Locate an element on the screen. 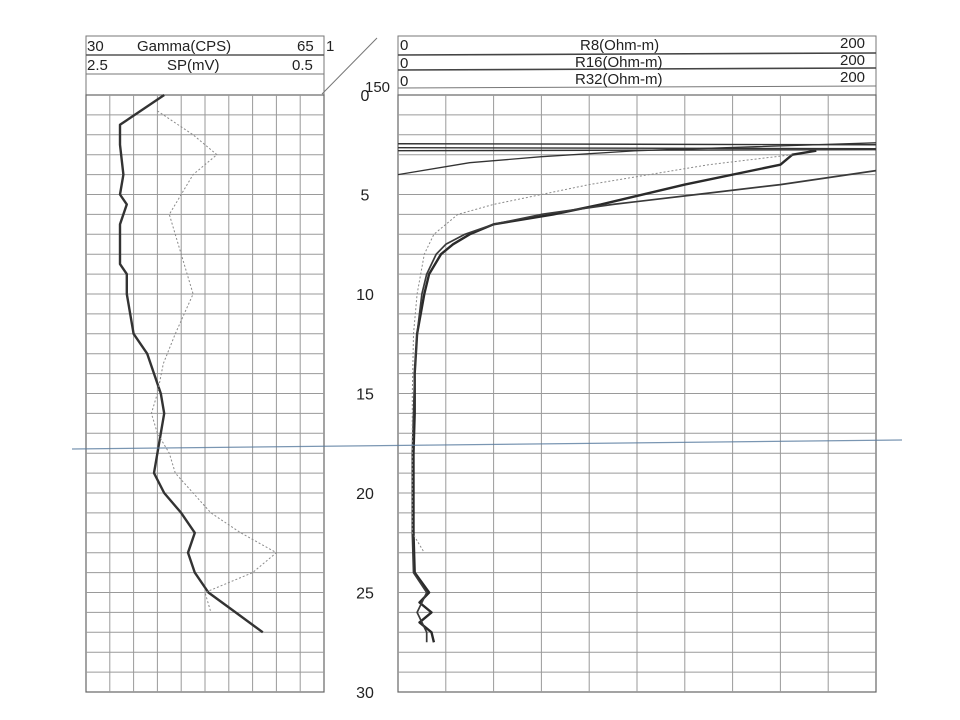  r8-curve-name: R8(Ohm-m) is located at coordinates (619, 45).